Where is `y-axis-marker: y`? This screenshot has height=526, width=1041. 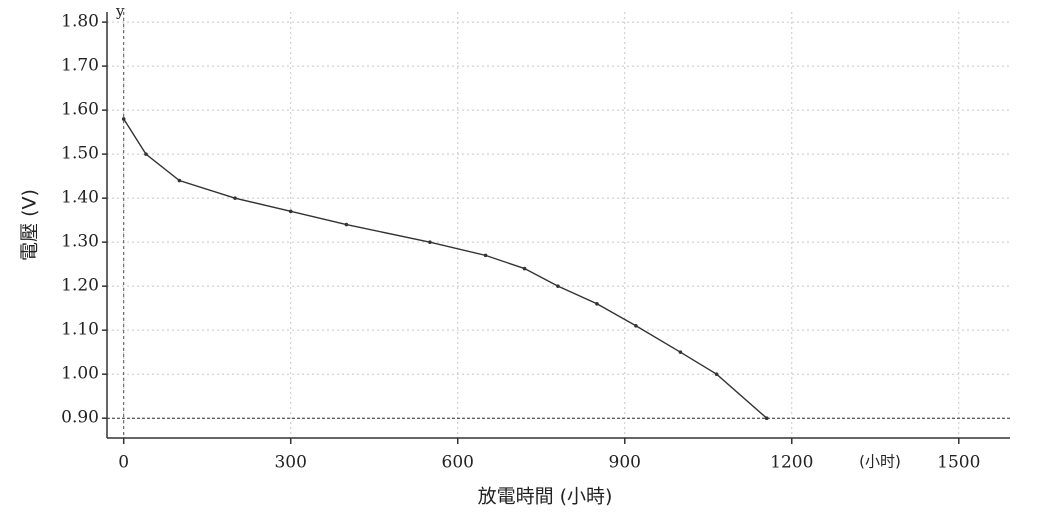 y-axis-marker: y is located at coordinates (120, 11).